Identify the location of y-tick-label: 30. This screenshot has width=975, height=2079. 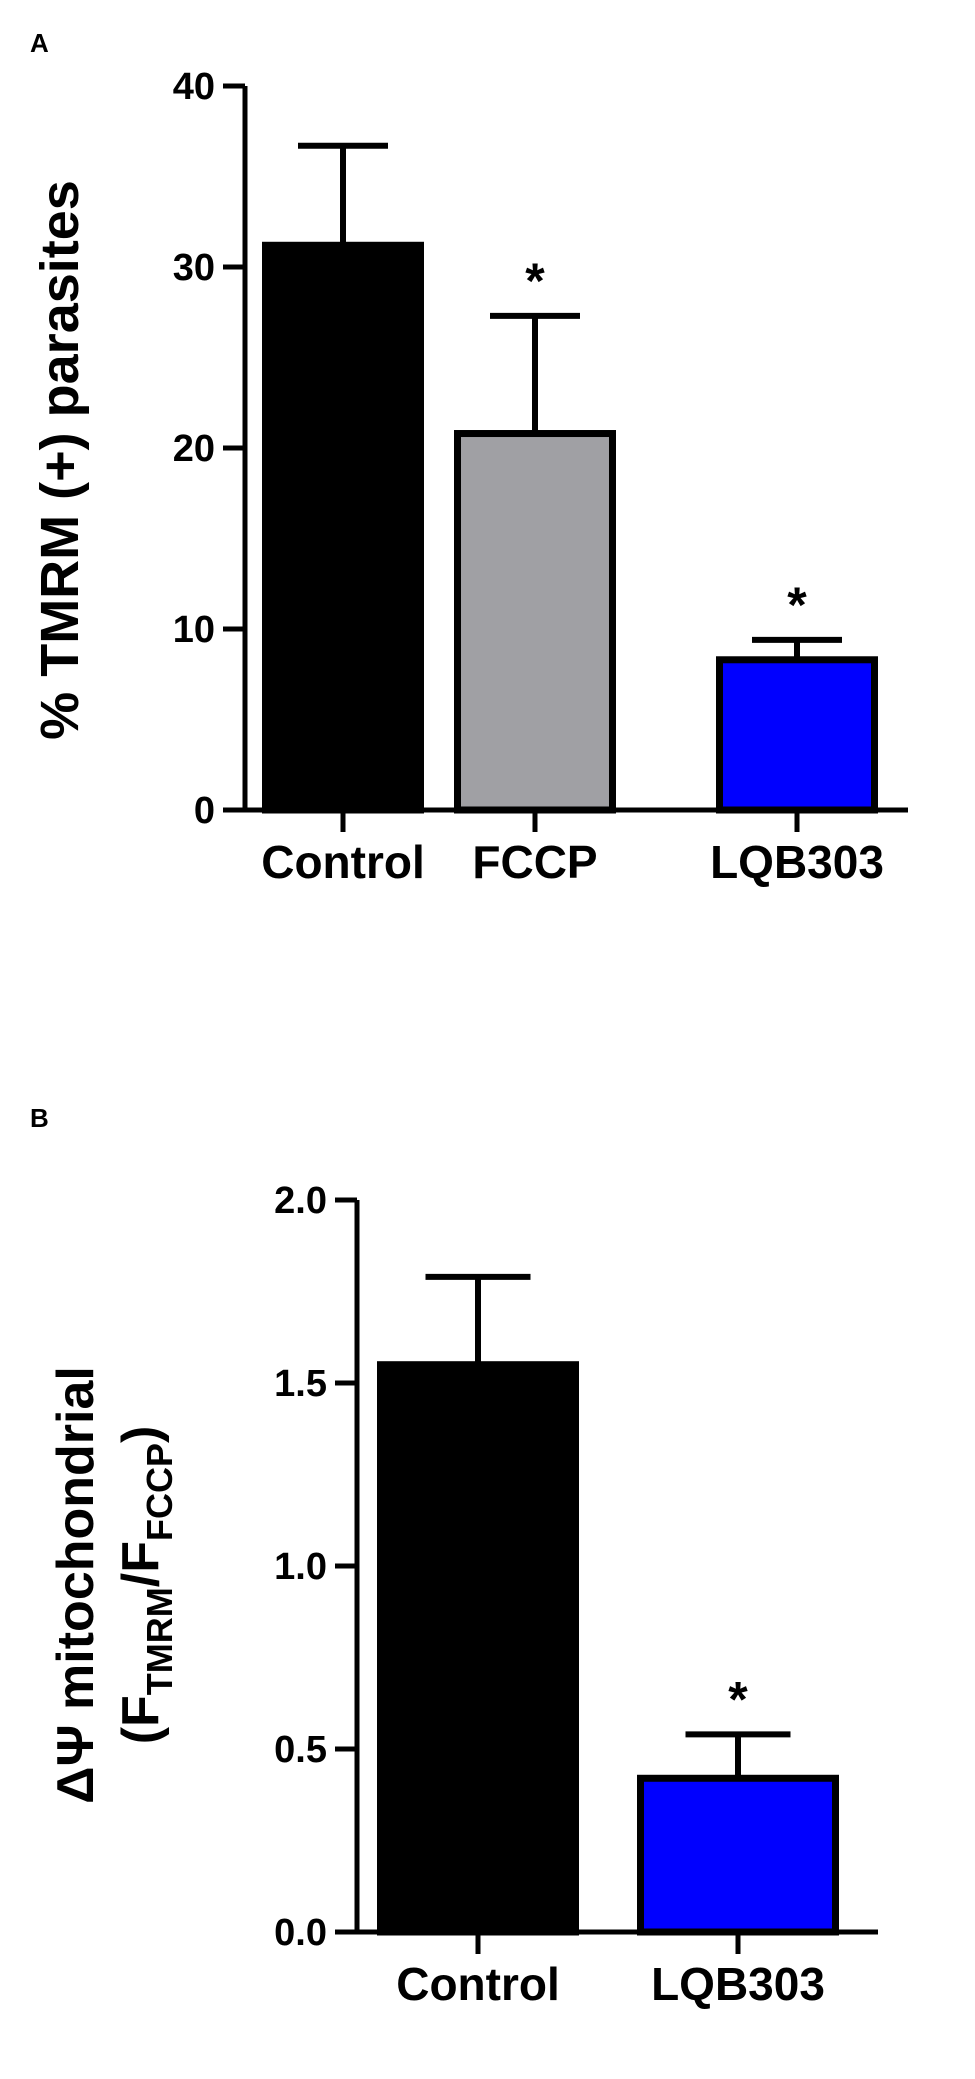
(194, 268).